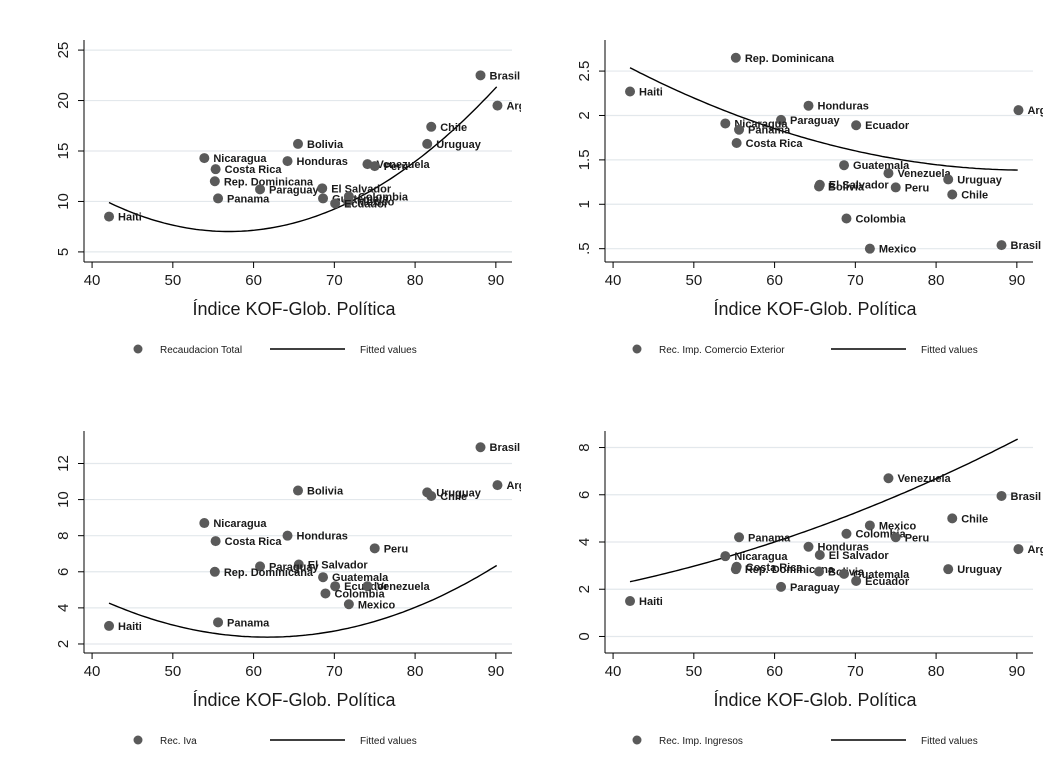  What do you see at coordinates (63, 151) in the screenshot?
I see `y-tick-label-2: 15` at bounding box center [63, 151].